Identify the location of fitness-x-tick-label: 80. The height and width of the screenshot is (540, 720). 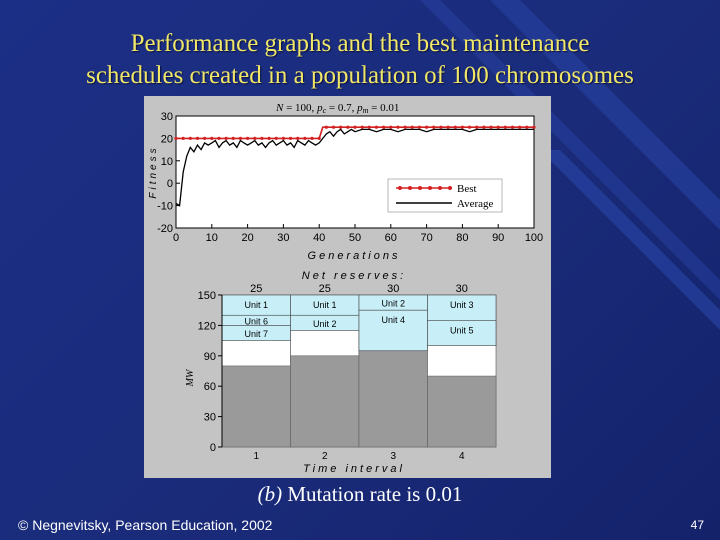
(462, 238).